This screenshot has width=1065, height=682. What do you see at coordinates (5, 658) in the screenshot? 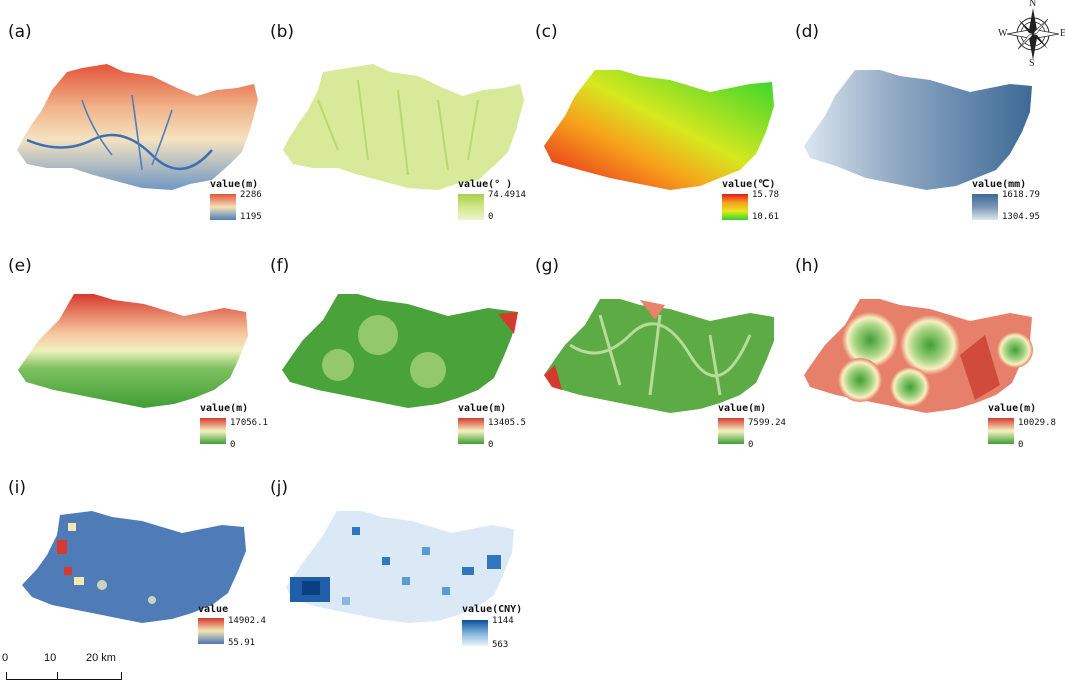
I see `scale-zero: 0` at bounding box center [5, 658].